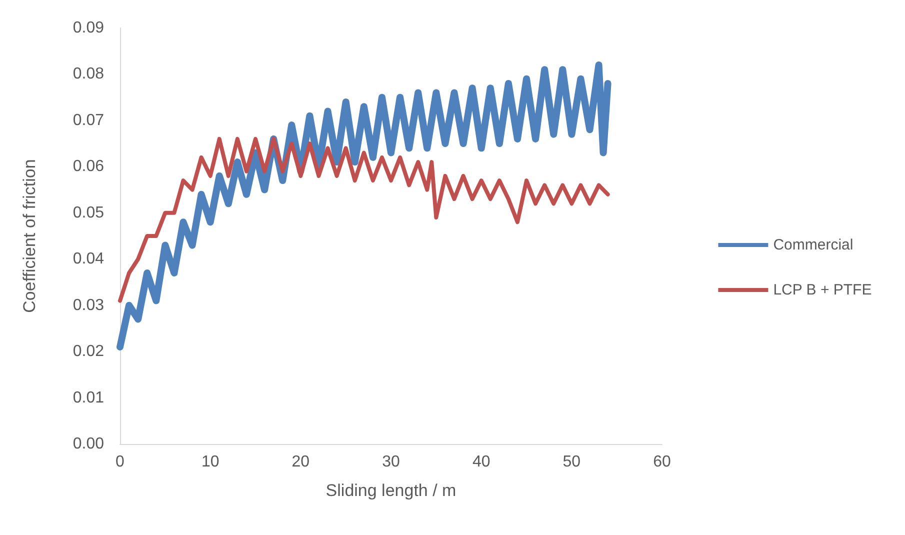 This screenshot has height=535, width=905. Describe the element at coordinates (391, 462) in the screenshot. I see `x-tick-label: 30` at that location.